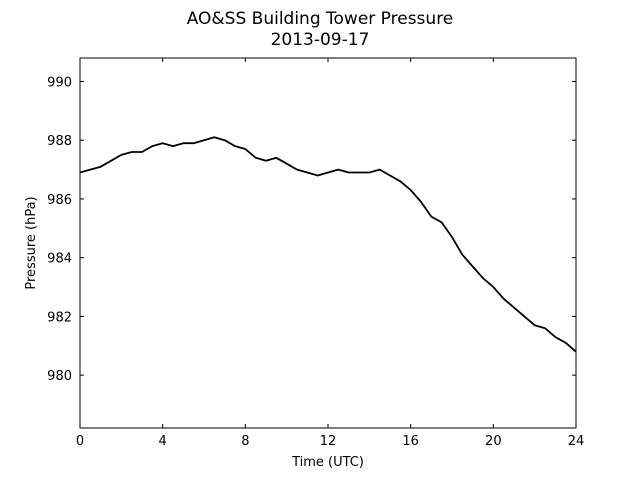 The width and height of the screenshot is (640, 480). I want to click on y-tick-label: 982, so click(59, 317).